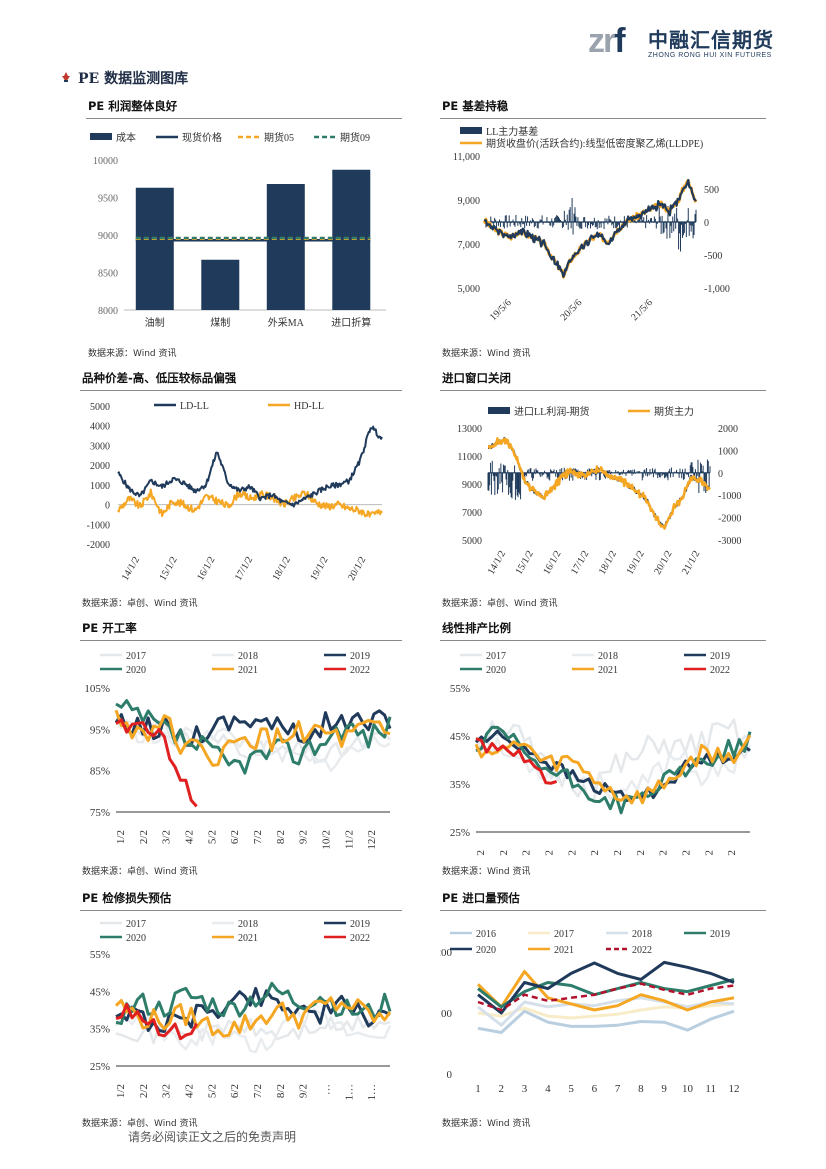 The height and width of the screenshot is (1169, 826). What do you see at coordinates (710, 1089) in the screenshot?
I see `x-tick-label: 11` at bounding box center [710, 1089].